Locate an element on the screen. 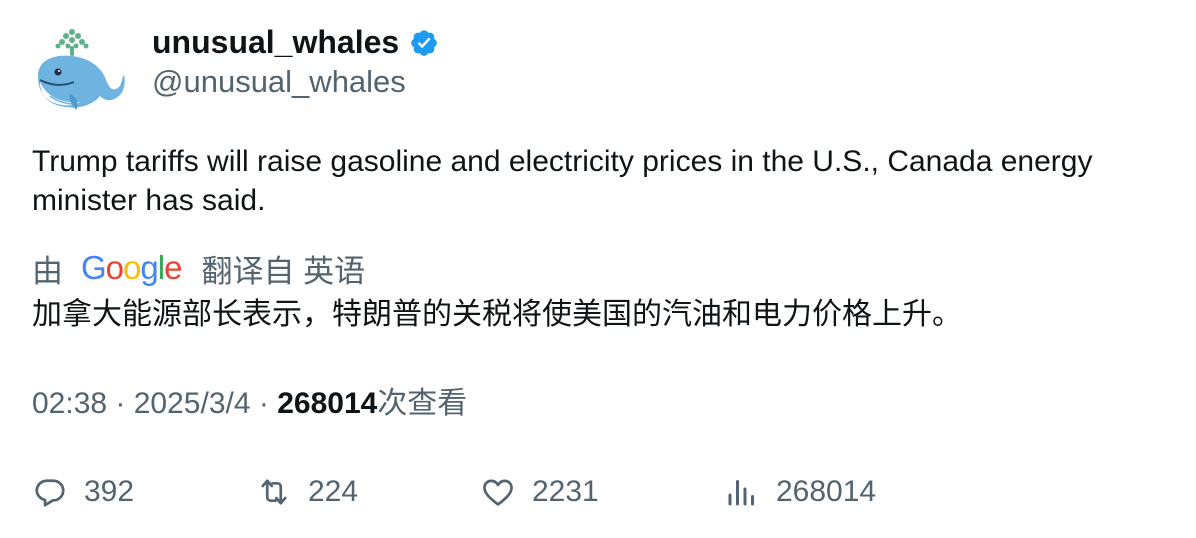 The height and width of the screenshot is (538, 1196). author-display-name: unusual_whales is located at coordinates (295, 42).